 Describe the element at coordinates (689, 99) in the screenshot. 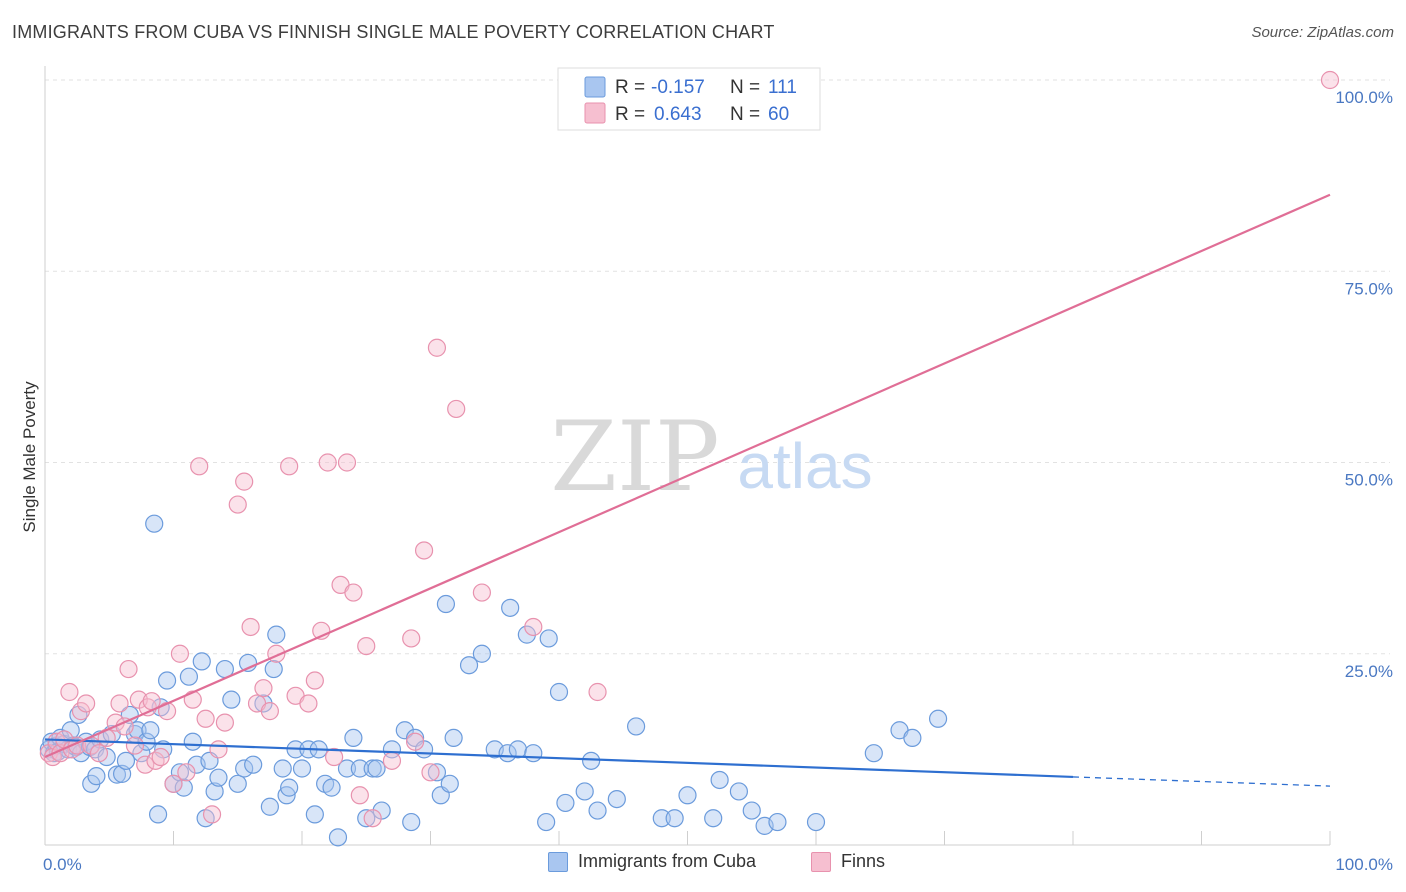

I see `stats-legend: R = -0.157 N = 111 R = 0.643 N = 60` at that location.